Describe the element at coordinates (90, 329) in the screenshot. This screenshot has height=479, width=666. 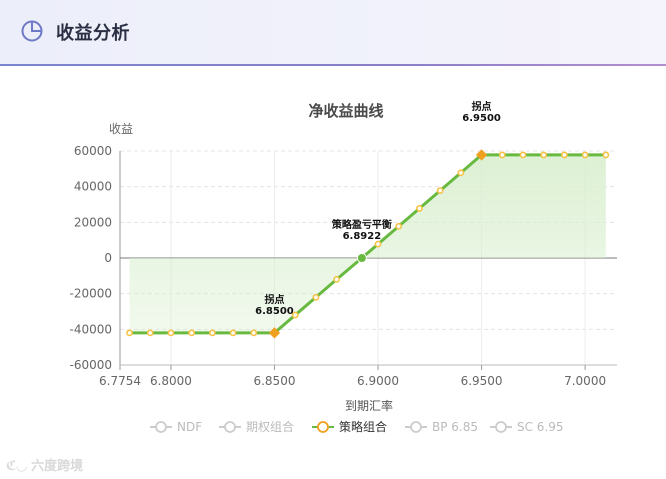
I see `y-tick-label: -40000` at that location.